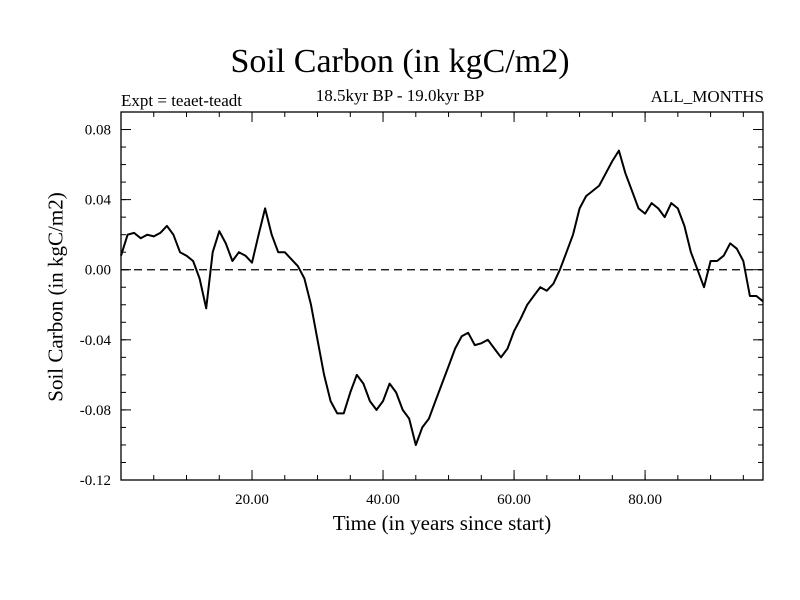  I want to click on y-tick-label: -0.12, so click(95, 481).